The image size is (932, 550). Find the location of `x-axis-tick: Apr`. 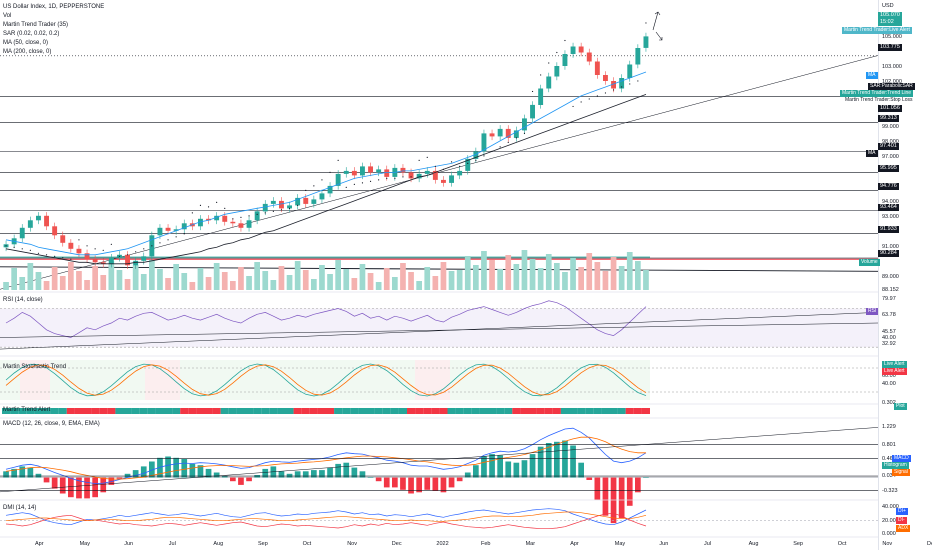

x-axis-tick: Apr is located at coordinates (574, 544).